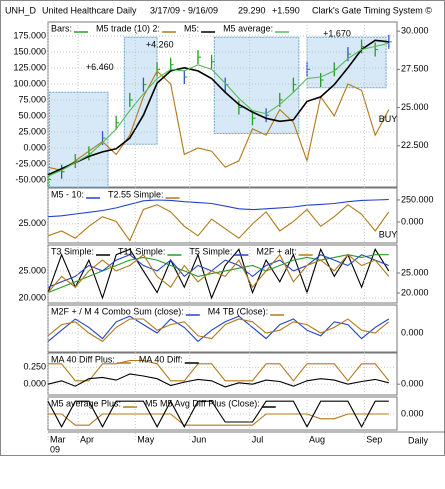  I want to click on annotation: +4.260, so click(160, 44).